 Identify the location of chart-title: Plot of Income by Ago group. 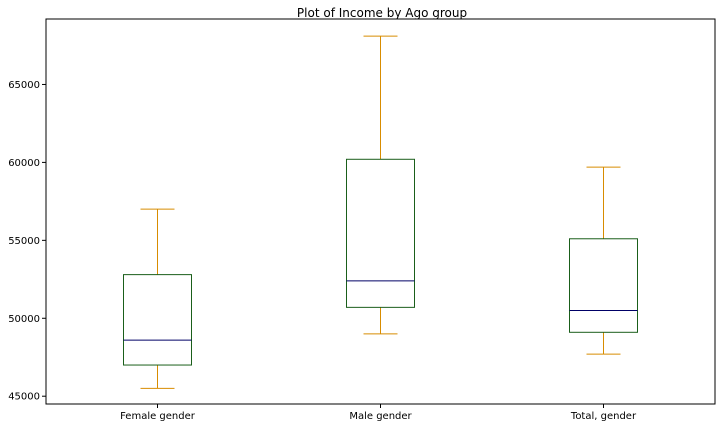
(382, 13).